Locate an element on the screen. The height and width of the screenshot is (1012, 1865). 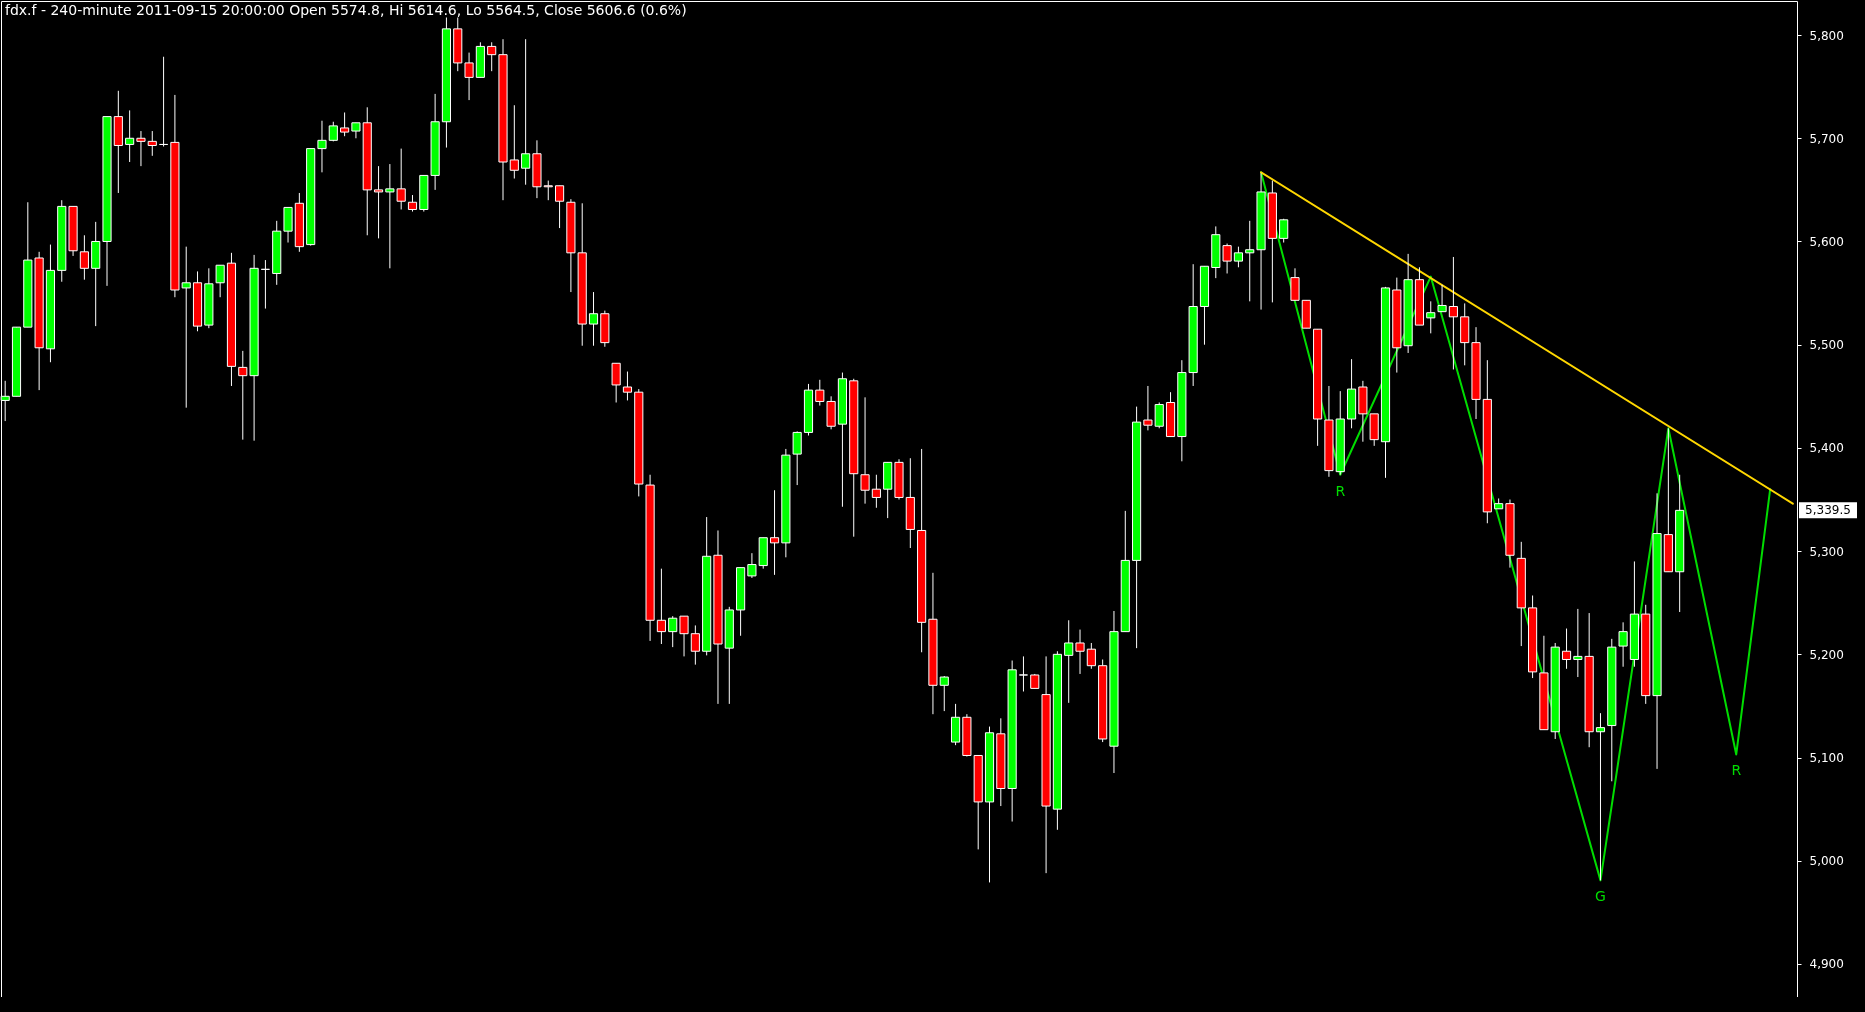
chart-title: fdx.f - 240-minute 2011-09-15 20:00:00 Open 5574.8, Hi 5614.6, Lo 5564.5, Close 5606.6 (0.6%) is located at coordinates (346, 10).